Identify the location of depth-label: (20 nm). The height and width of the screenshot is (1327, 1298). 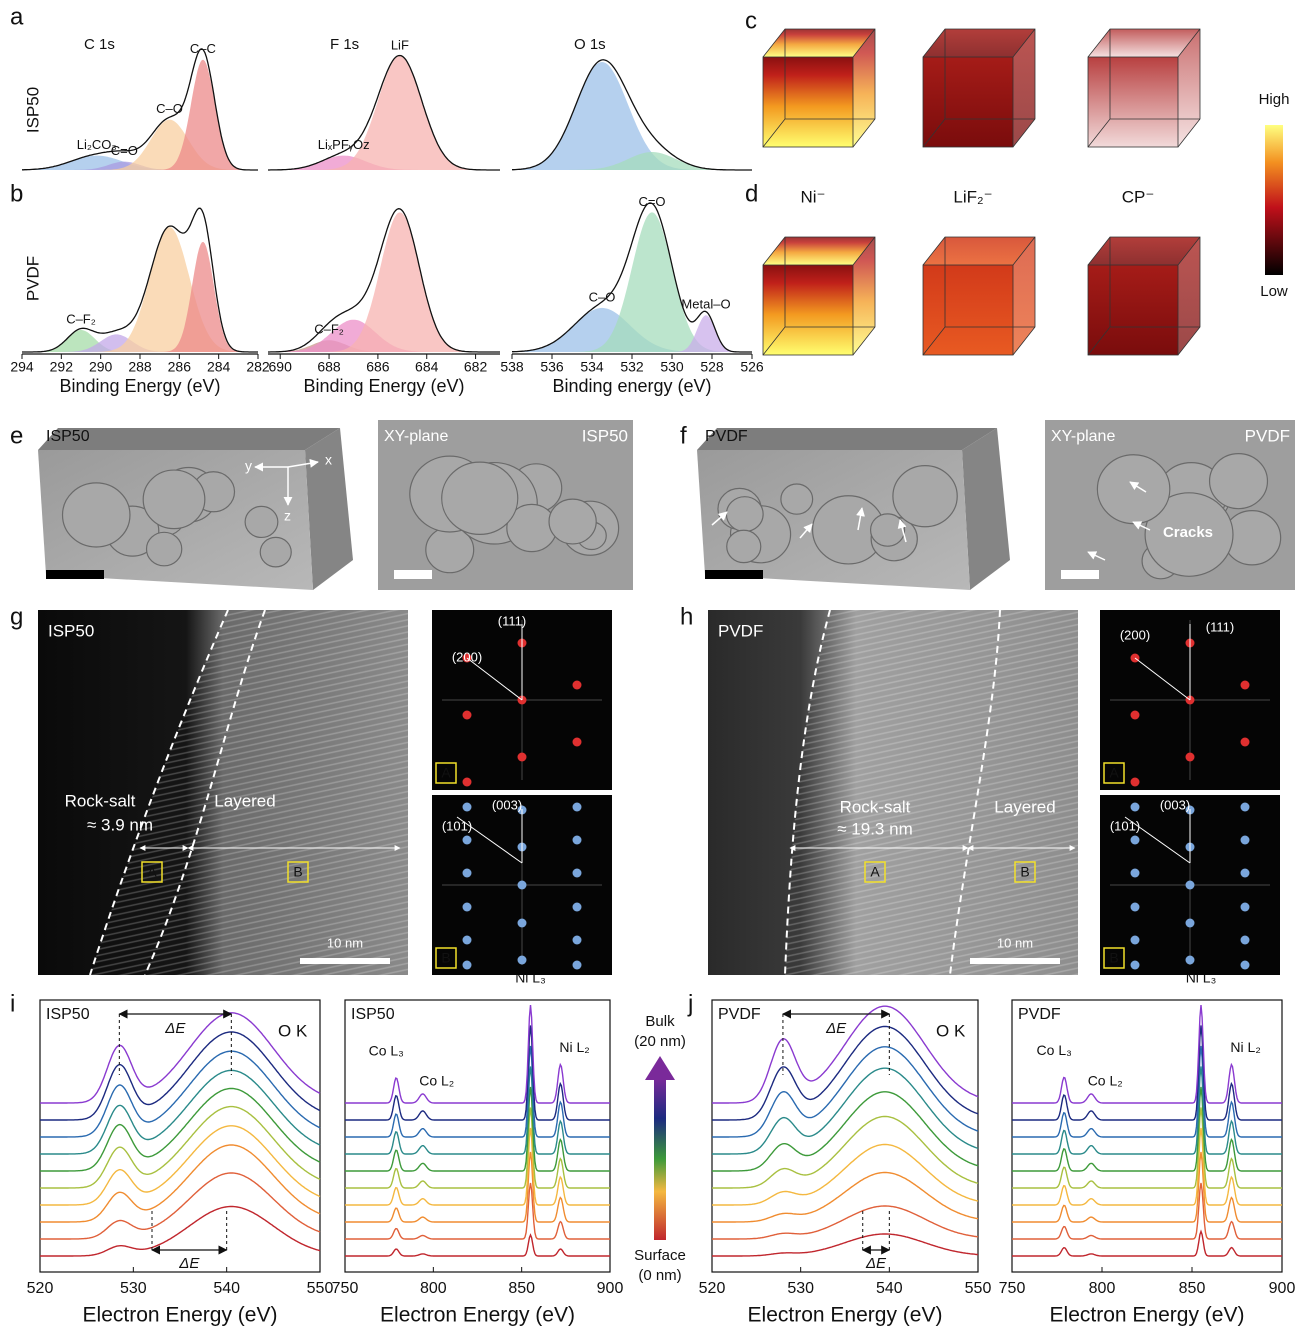
(660, 1041).